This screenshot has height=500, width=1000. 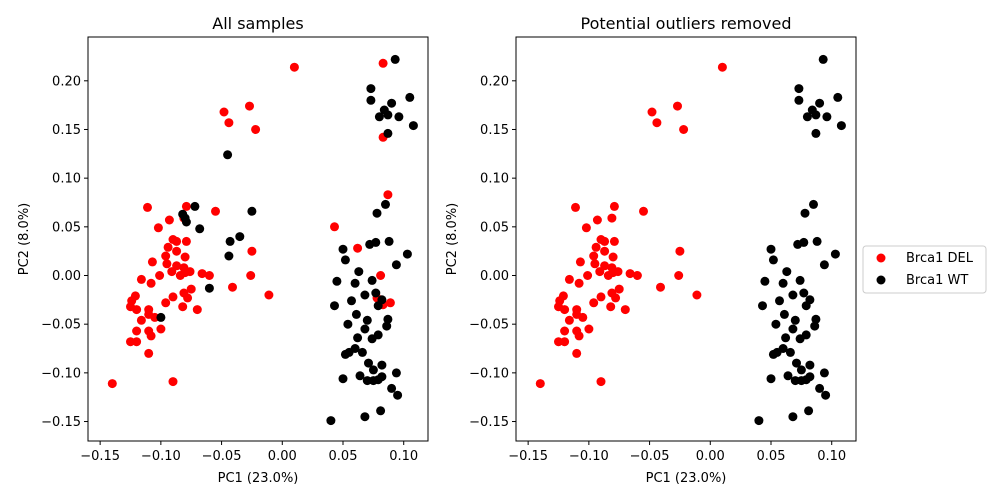 I want to click on x-tick-label: −0.05, so click(x=222, y=456).